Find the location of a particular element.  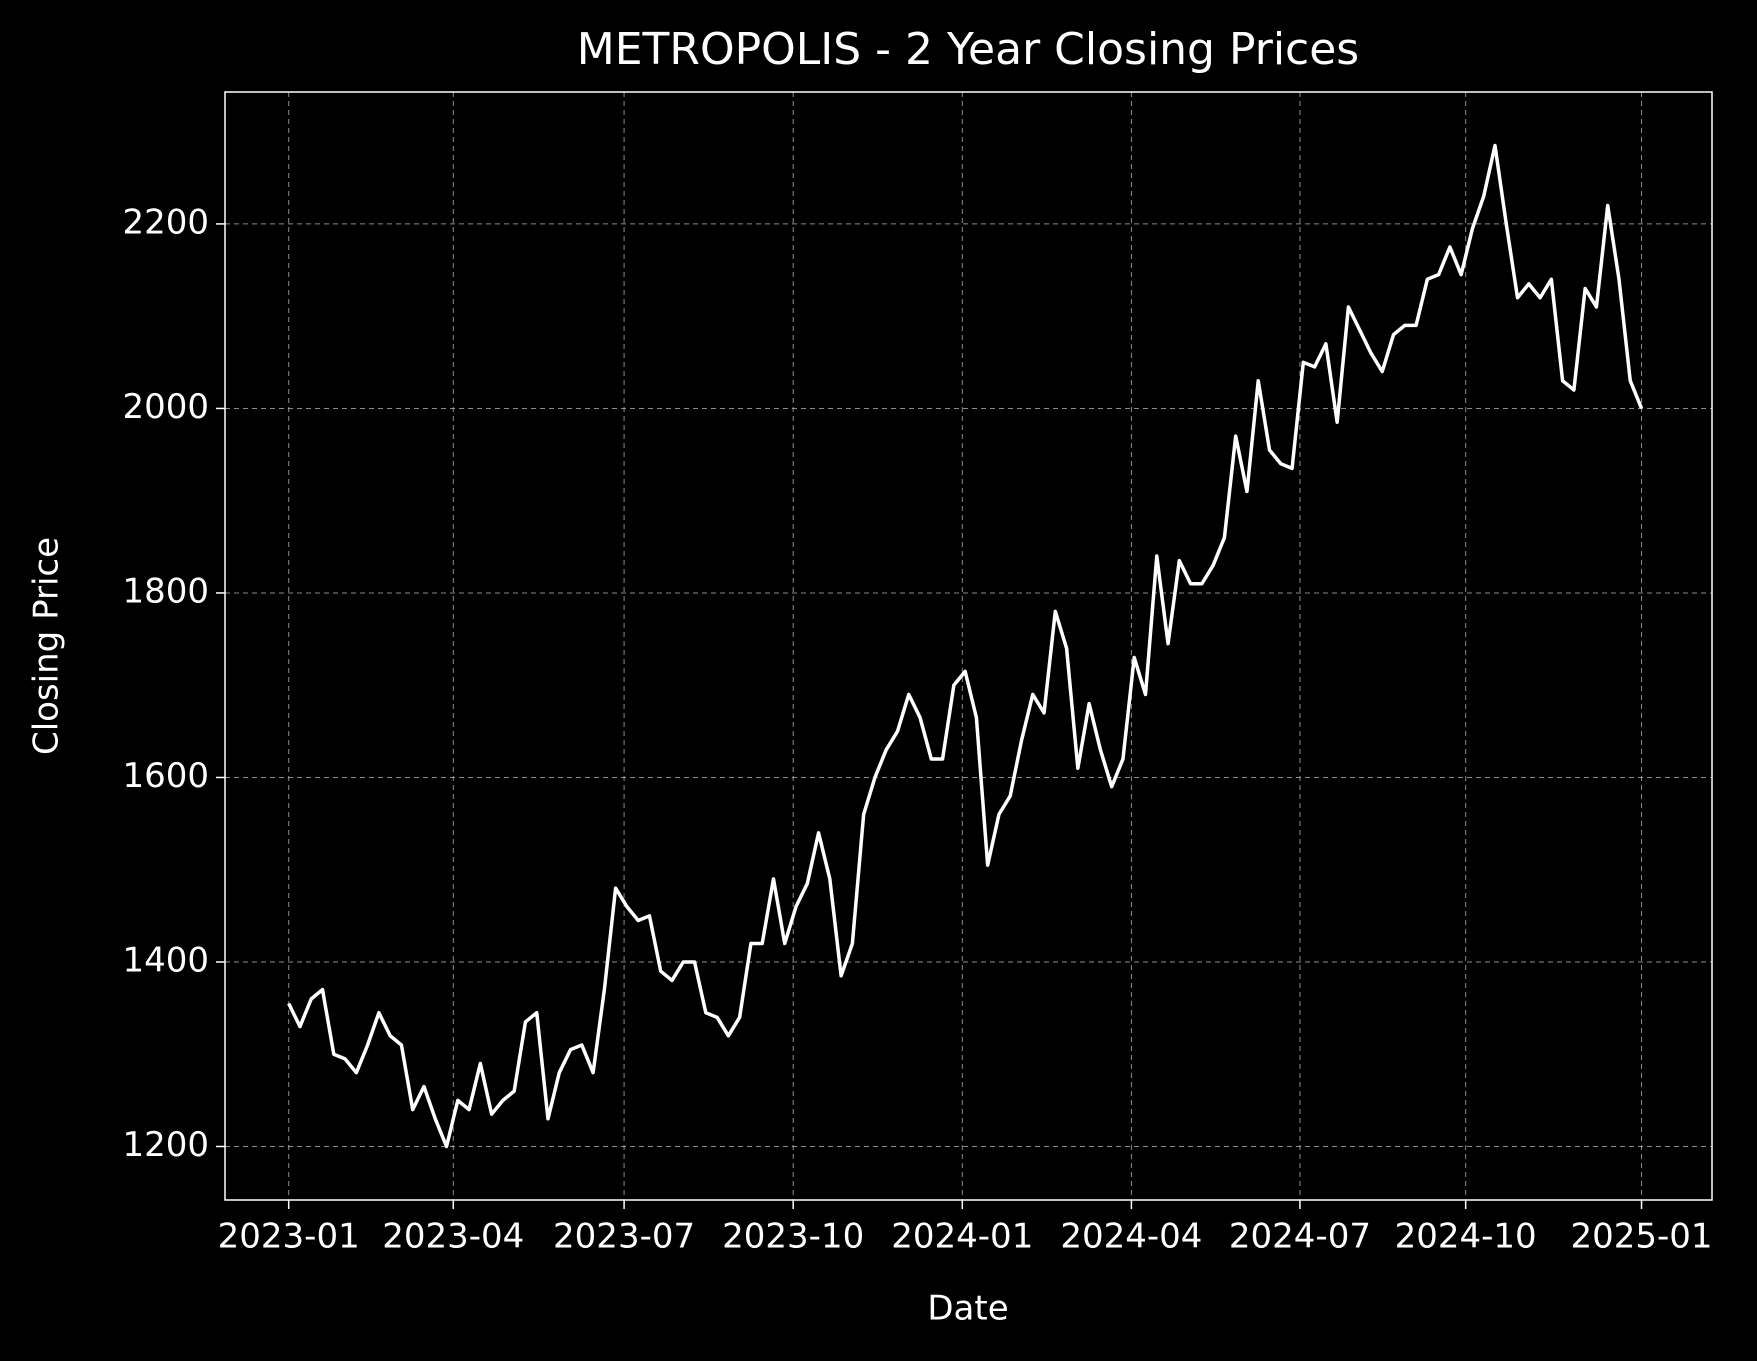

chart-title: METROPOLIS - 2 Year Closing Prices is located at coordinates (968, 49).